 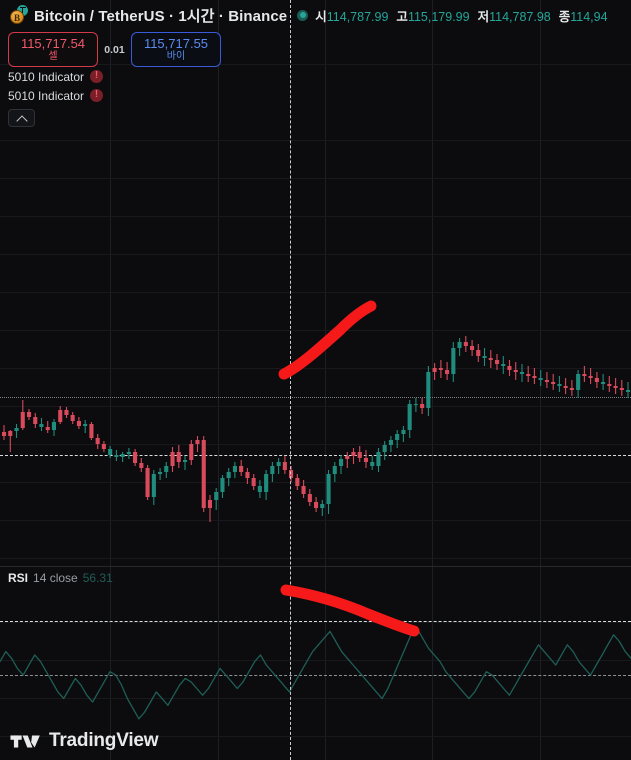 I want to click on collapse-legend-button, so click(x=21, y=118).